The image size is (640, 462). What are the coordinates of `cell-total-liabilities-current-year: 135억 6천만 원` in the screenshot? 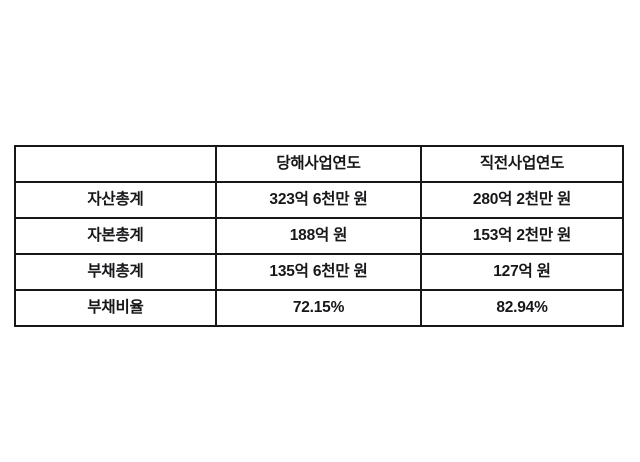 It's located at (318, 272).